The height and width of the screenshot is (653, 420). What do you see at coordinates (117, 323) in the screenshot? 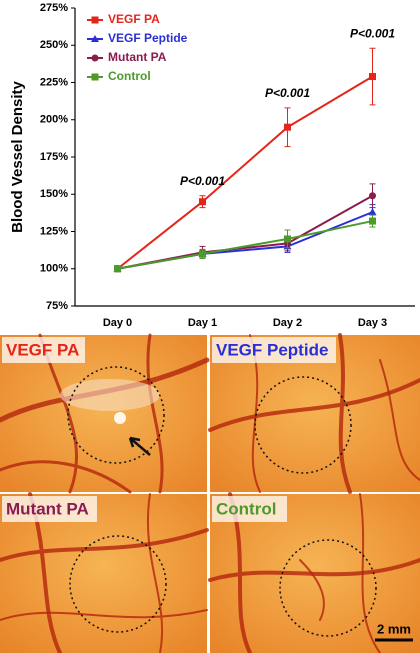
I see `x-tick-label: Day 0` at bounding box center [117, 323].